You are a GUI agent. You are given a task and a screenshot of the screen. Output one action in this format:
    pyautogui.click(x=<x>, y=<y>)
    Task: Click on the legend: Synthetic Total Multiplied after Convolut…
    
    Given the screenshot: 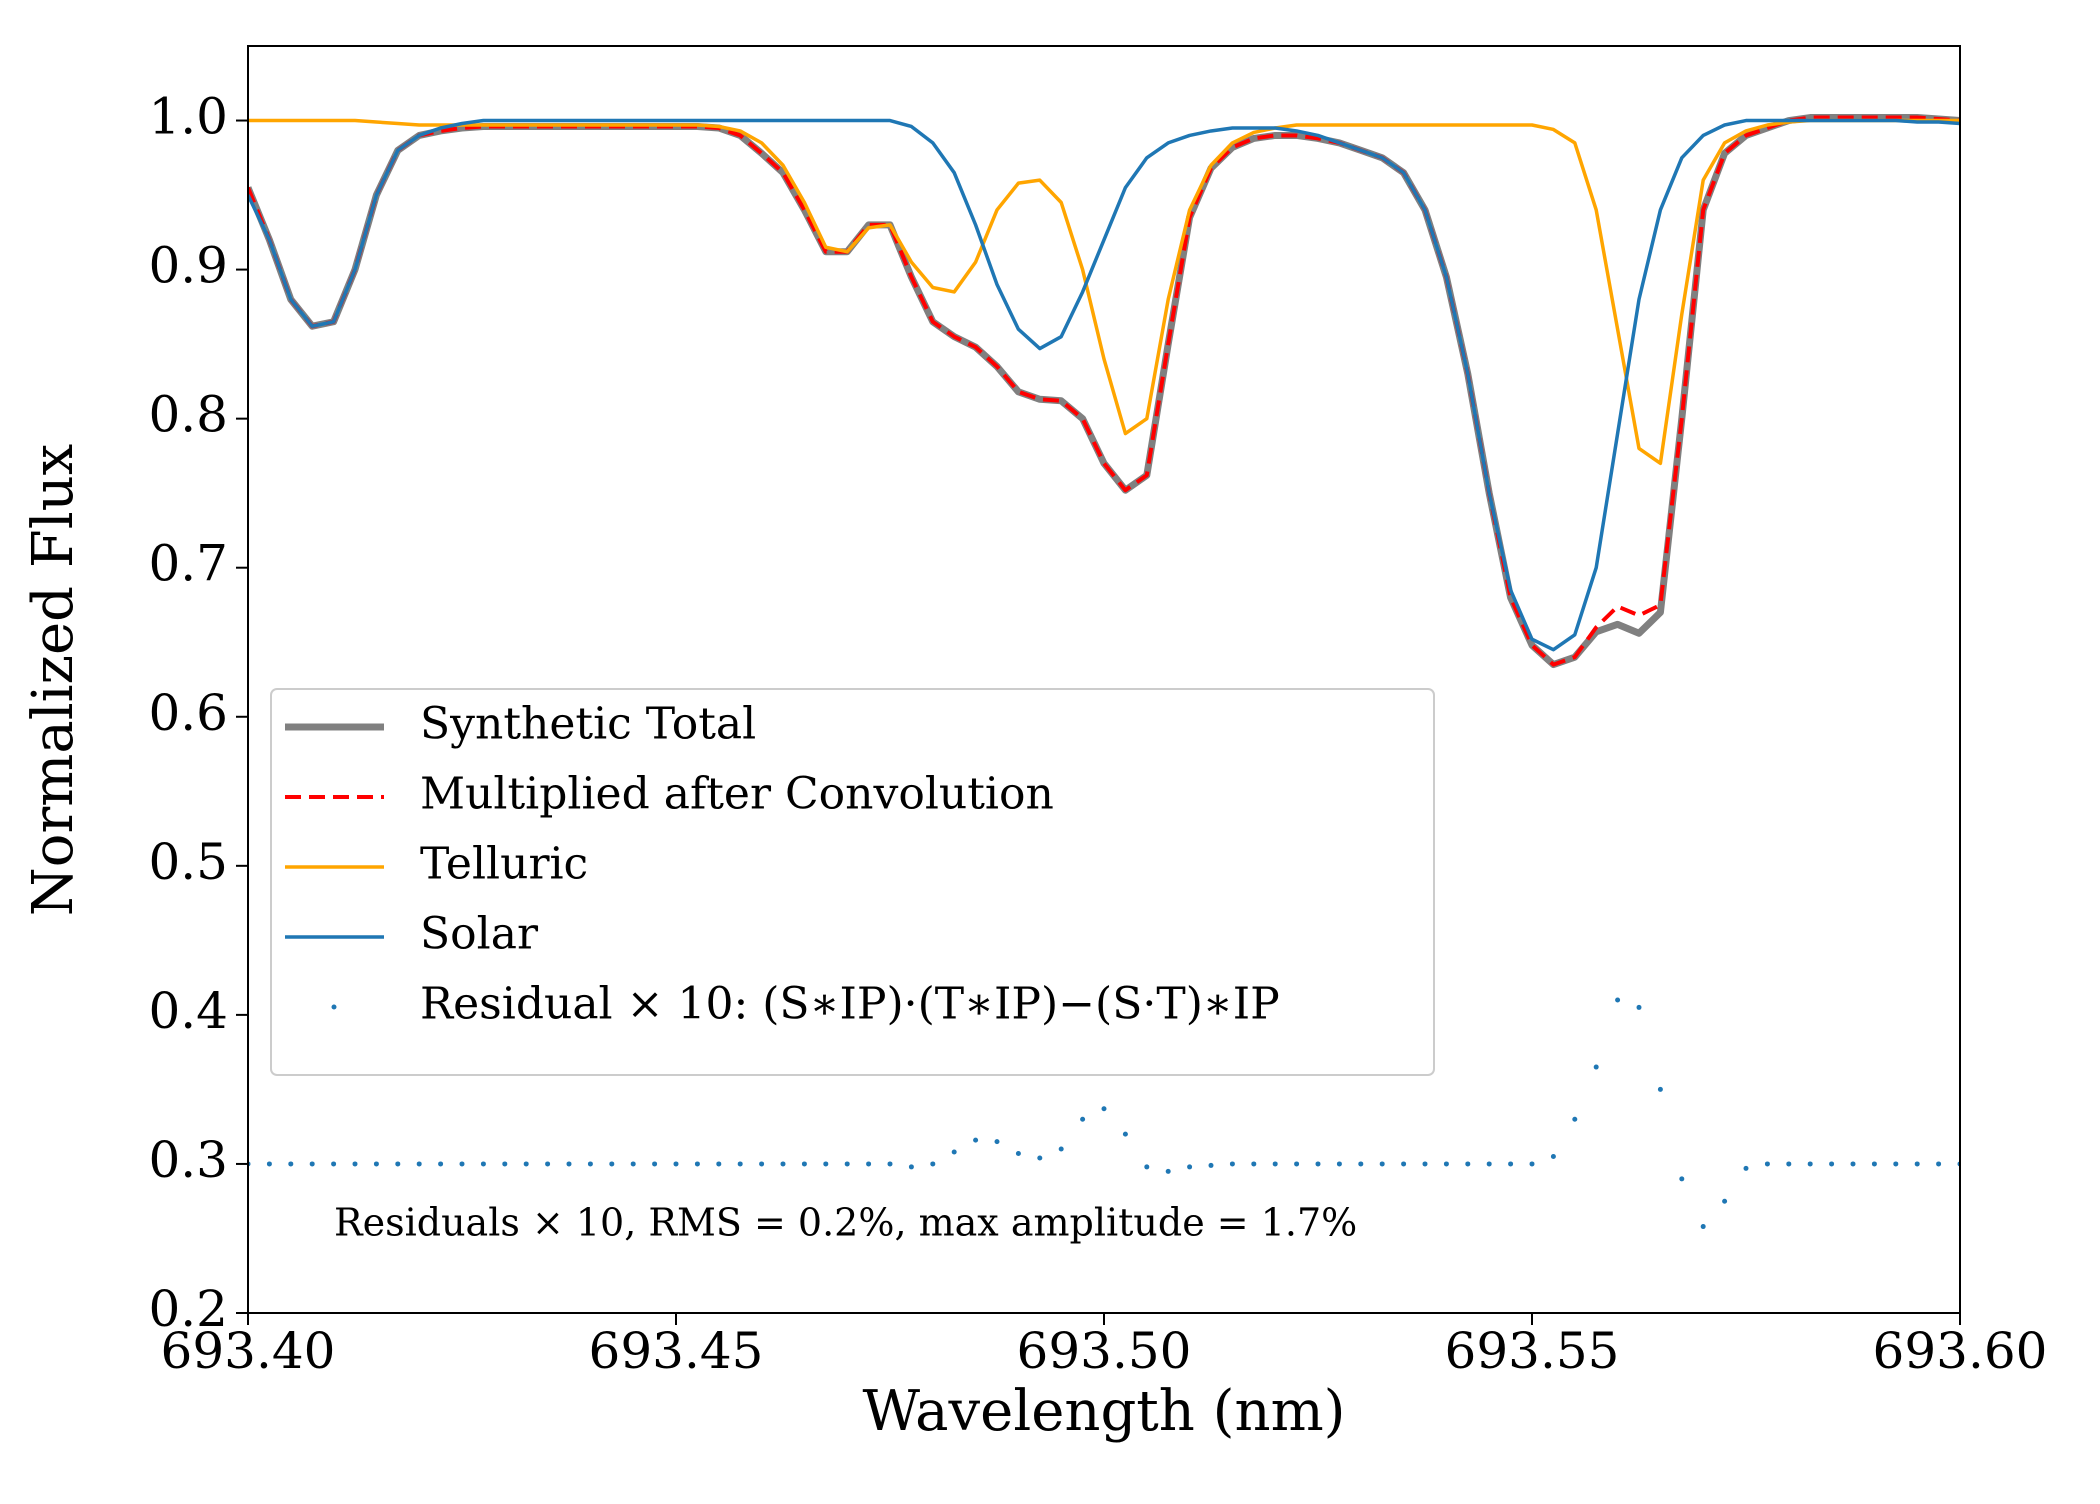 What is the action you would take?
    pyautogui.click(x=852, y=882)
    